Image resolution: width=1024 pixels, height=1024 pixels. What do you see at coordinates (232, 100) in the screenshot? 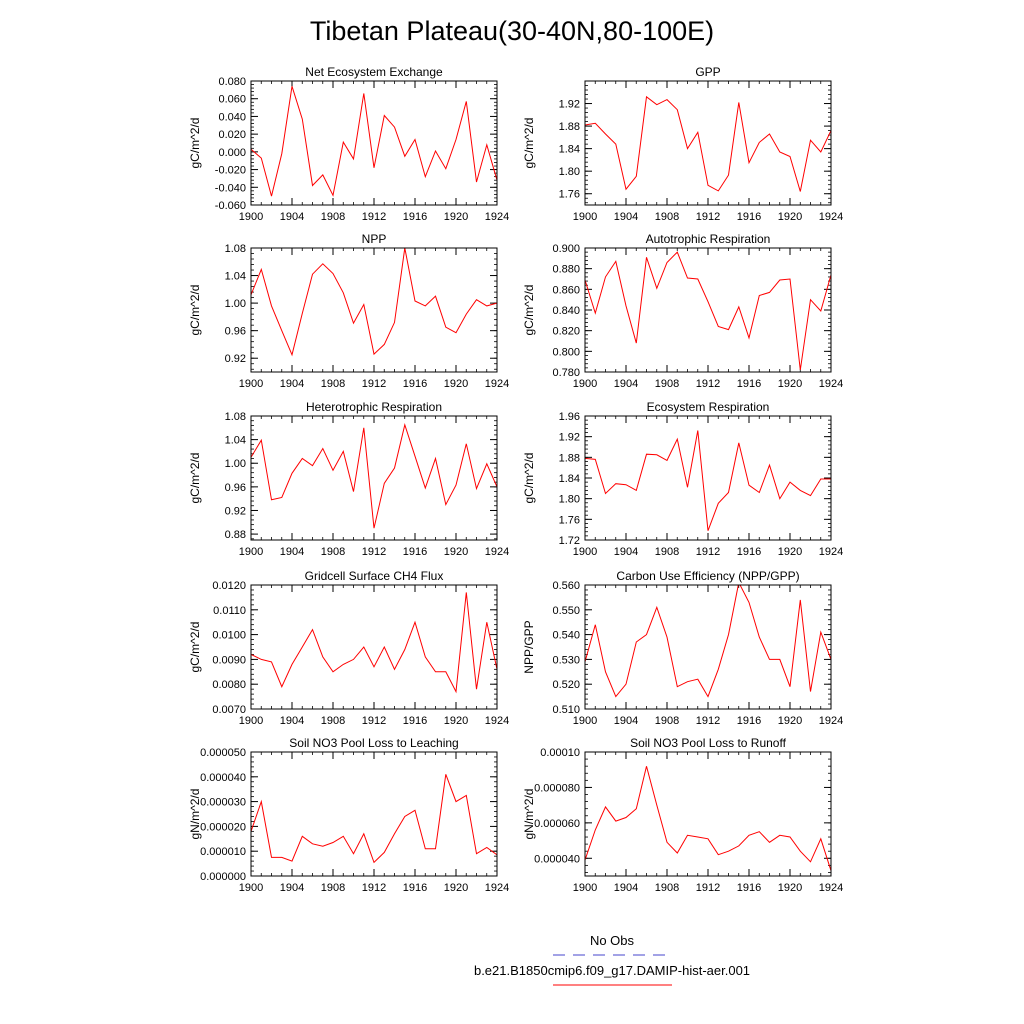
I see `y-tick-label: 0.060` at bounding box center [232, 100].